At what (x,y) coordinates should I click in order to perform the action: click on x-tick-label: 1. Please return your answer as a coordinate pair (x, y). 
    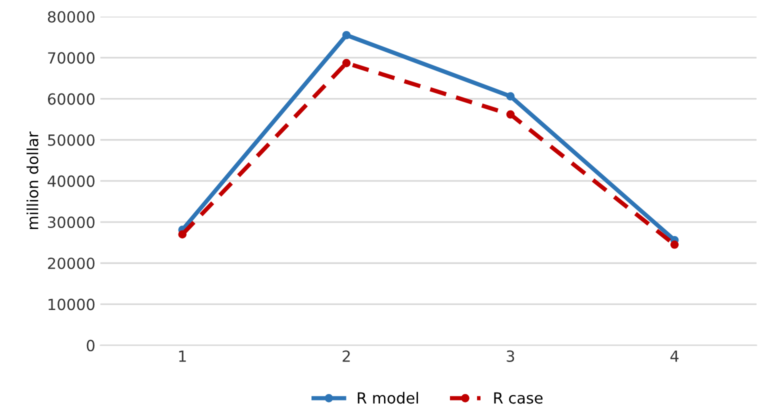
    Looking at the image, I should click on (182, 356).